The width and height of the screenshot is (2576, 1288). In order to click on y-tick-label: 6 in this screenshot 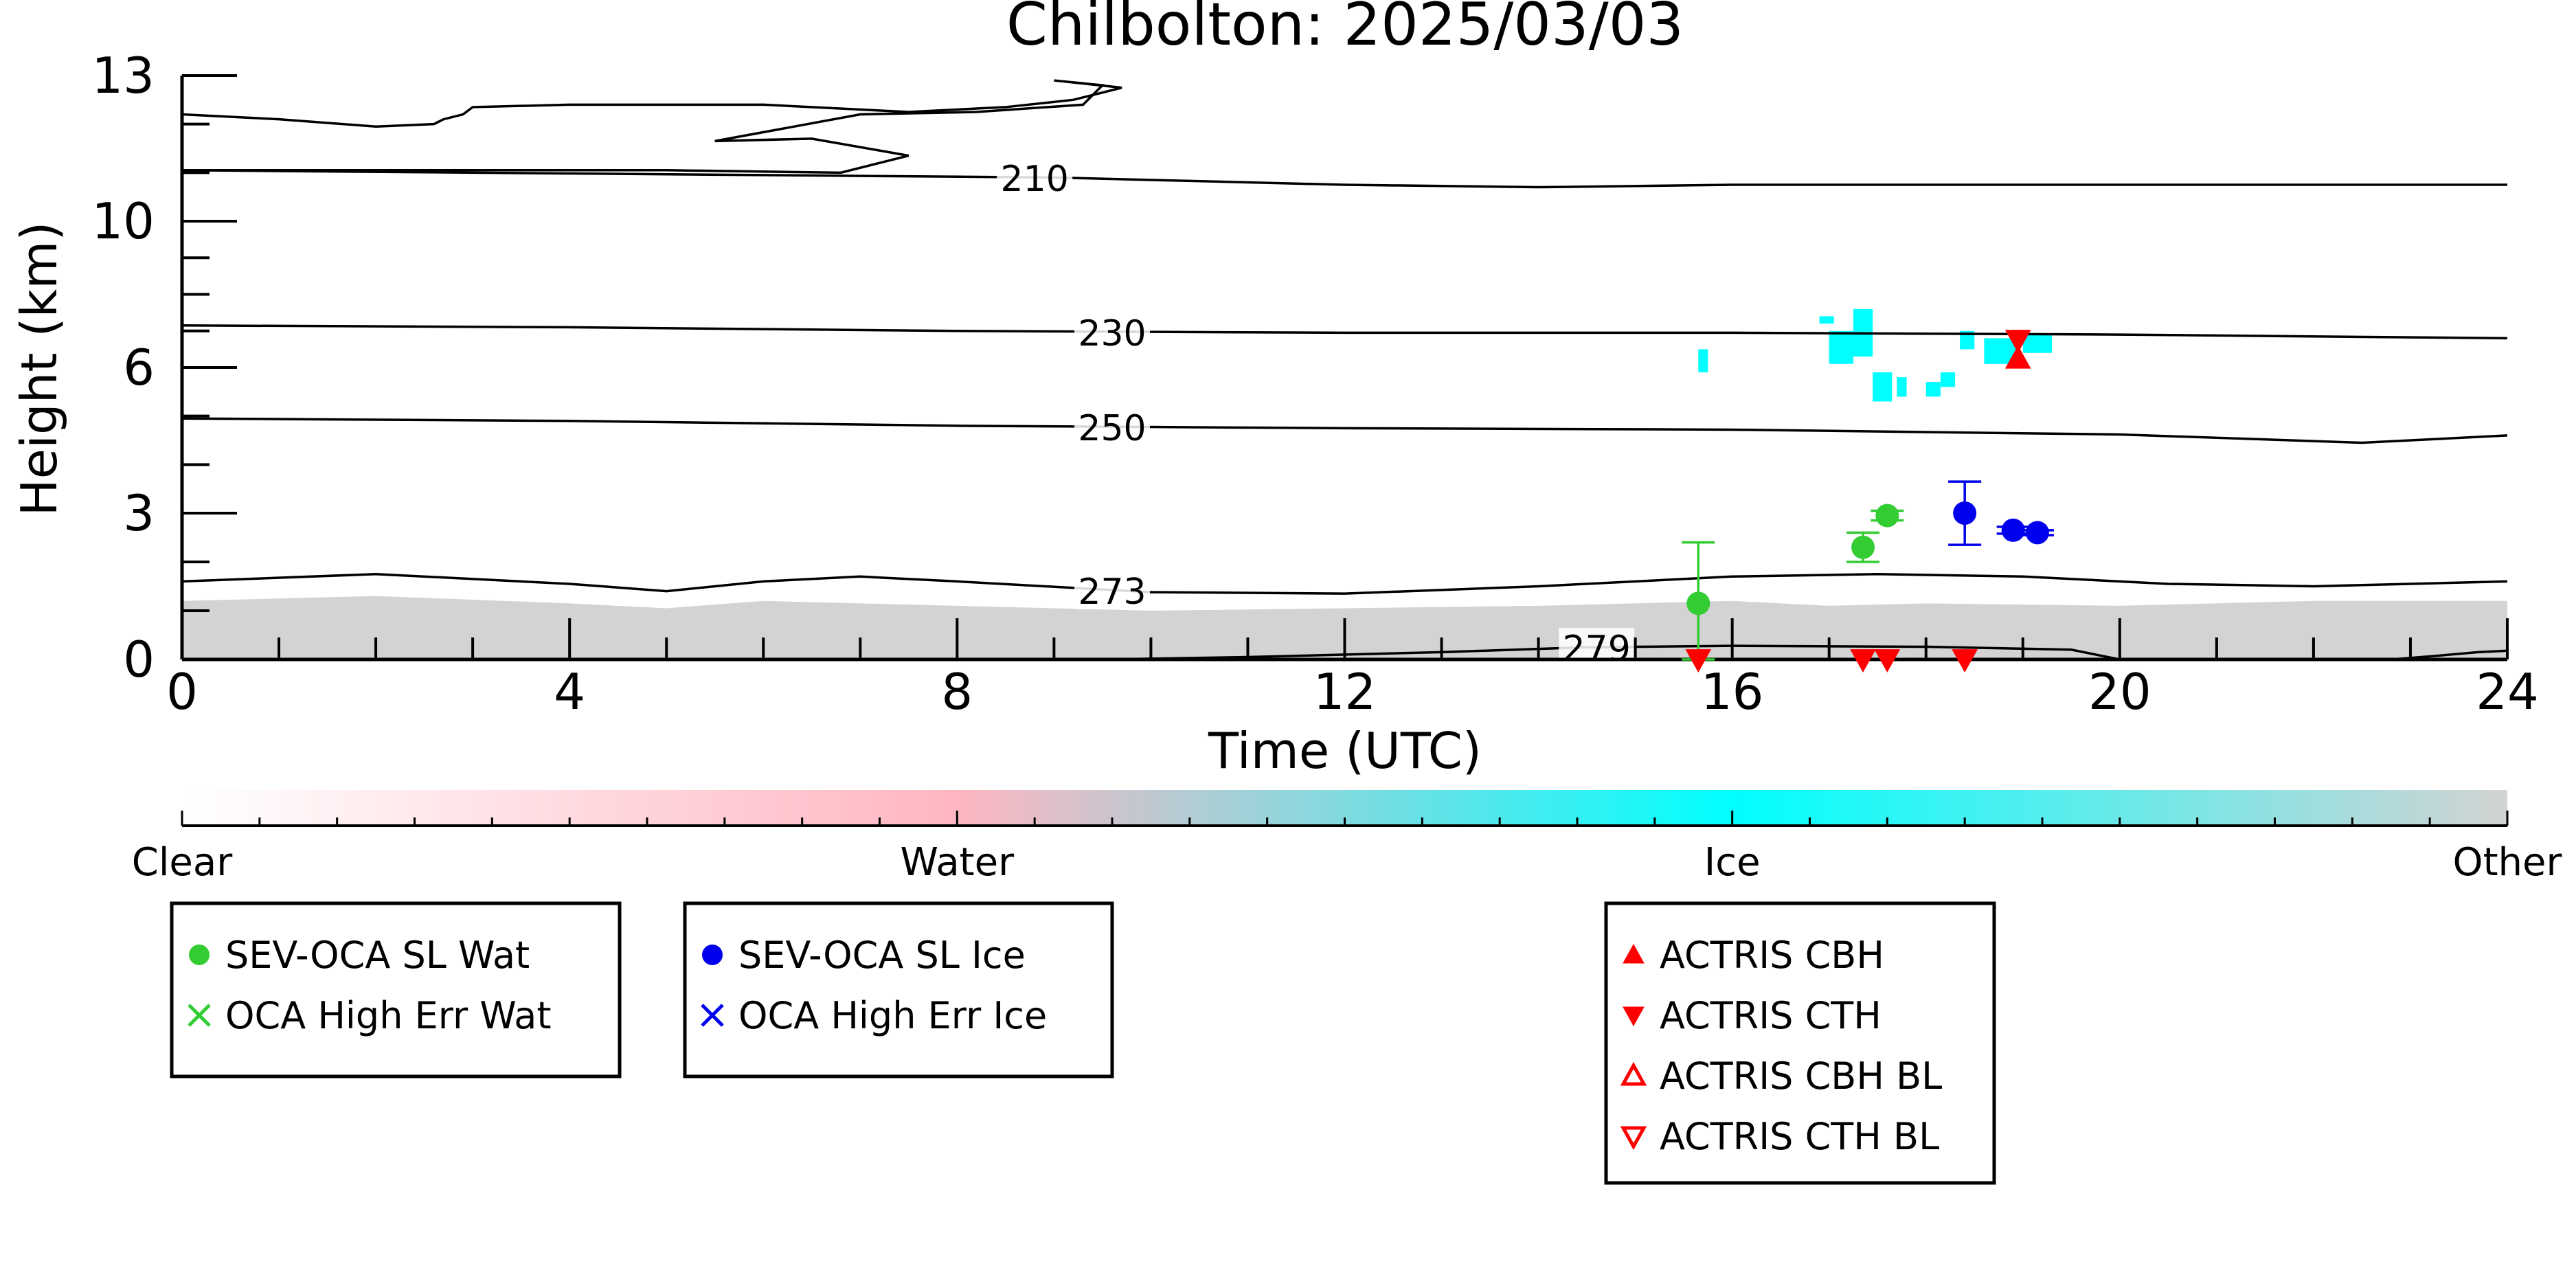, I will do `click(139, 367)`.